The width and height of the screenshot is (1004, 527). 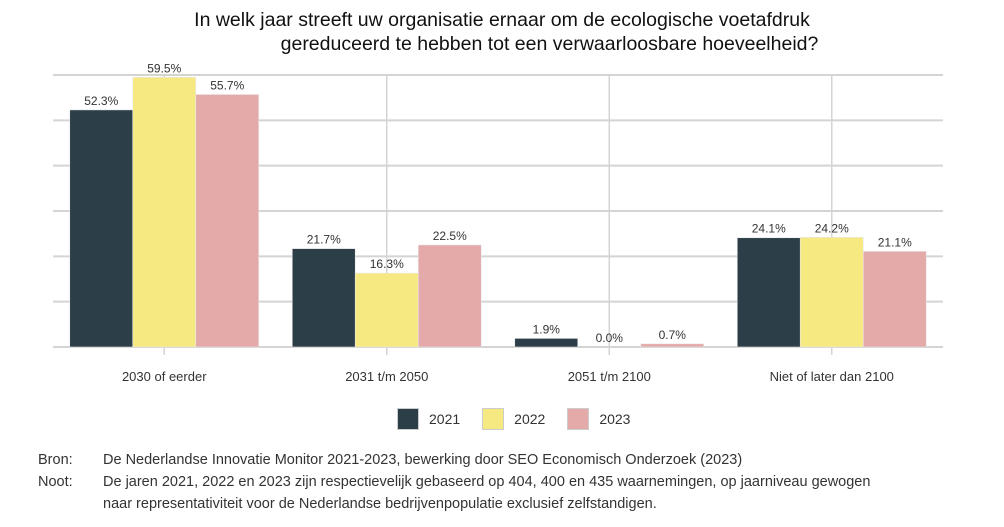 I want to click on legend-label: 2023, so click(x=615, y=419).